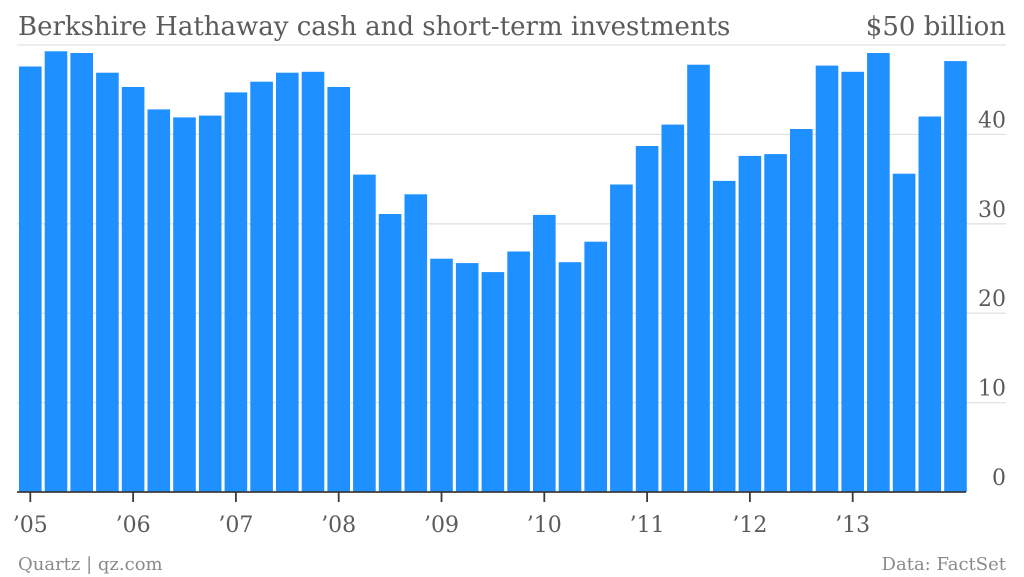 The height and width of the screenshot is (577, 1024). What do you see at coordinates (992, 389) in the screenshot?
I see `y-tick-label: 10` at bounding box center [992, 389].